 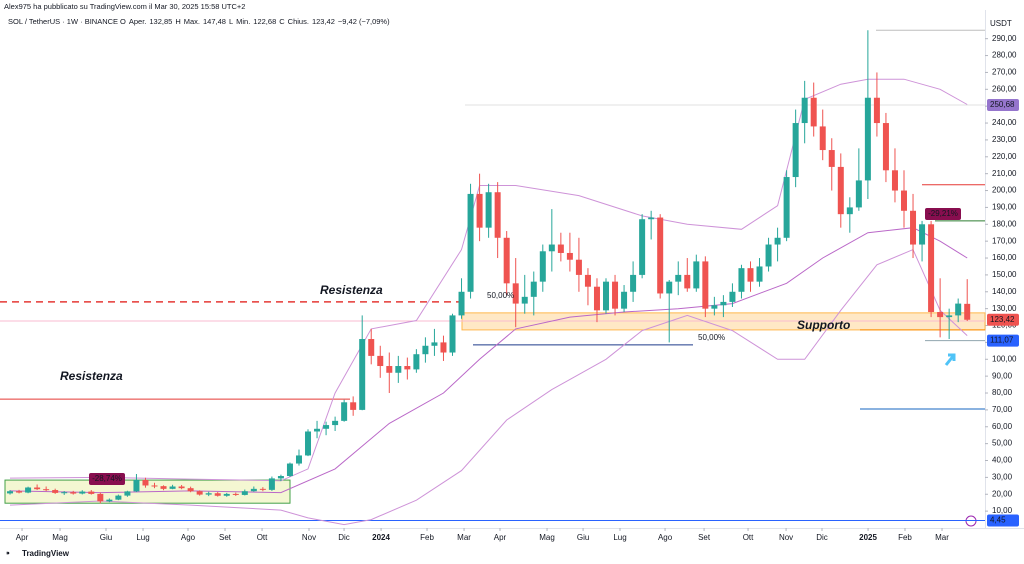 I want to click on ohlc-item: L, so click(x=231, y=21).